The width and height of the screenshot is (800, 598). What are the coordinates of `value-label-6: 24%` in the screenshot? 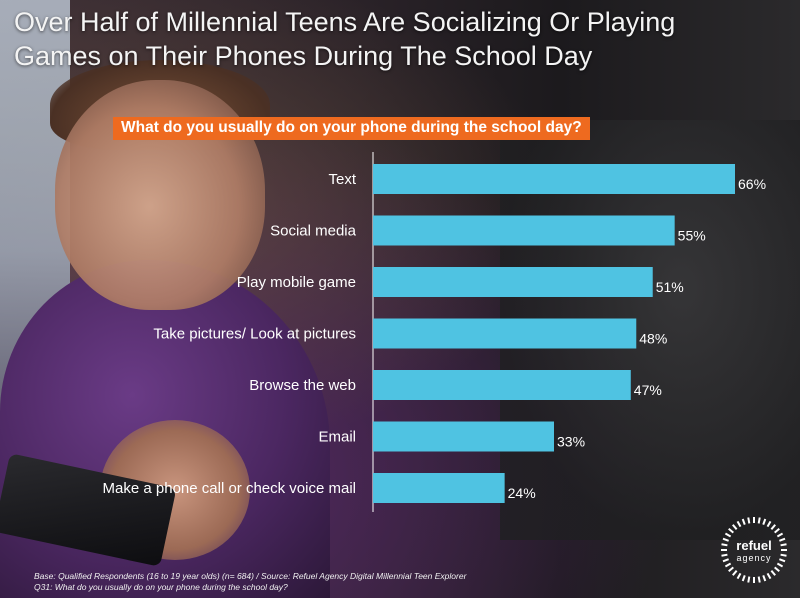 It's located at (522, 493).